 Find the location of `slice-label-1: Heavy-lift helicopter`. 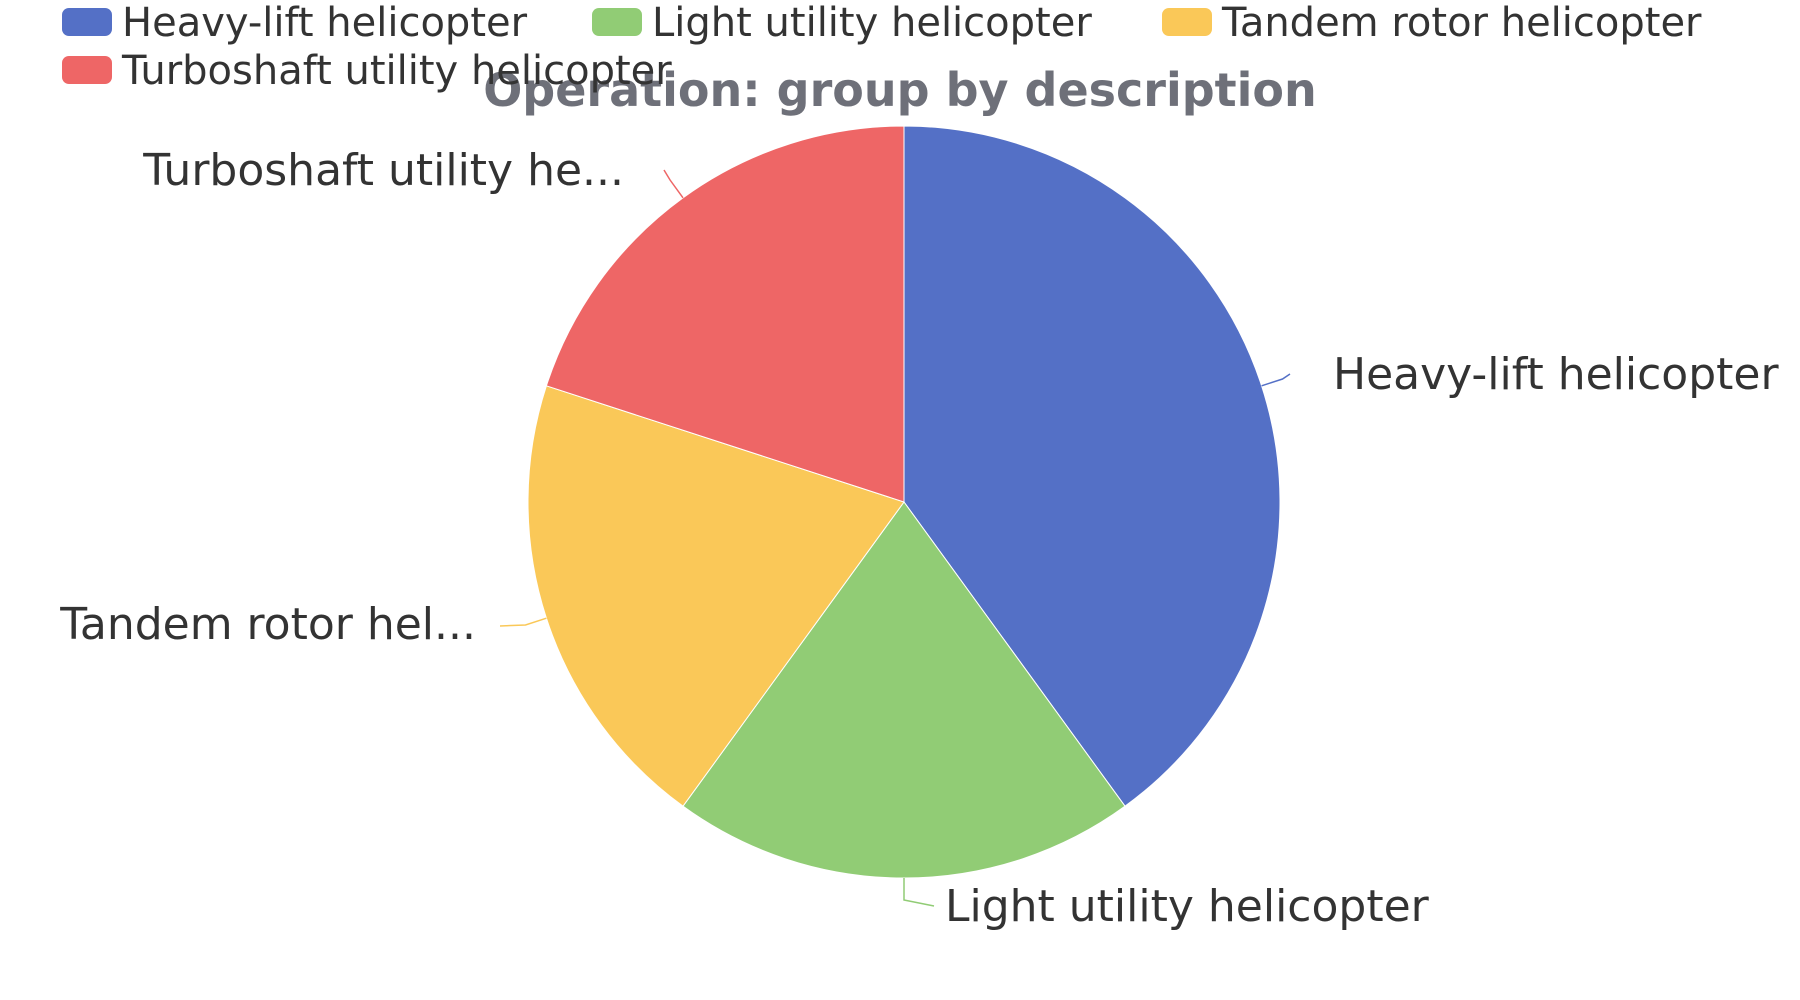

slice-label-1: Heavy-lift helicopter is located at coordinates (1556, 374).